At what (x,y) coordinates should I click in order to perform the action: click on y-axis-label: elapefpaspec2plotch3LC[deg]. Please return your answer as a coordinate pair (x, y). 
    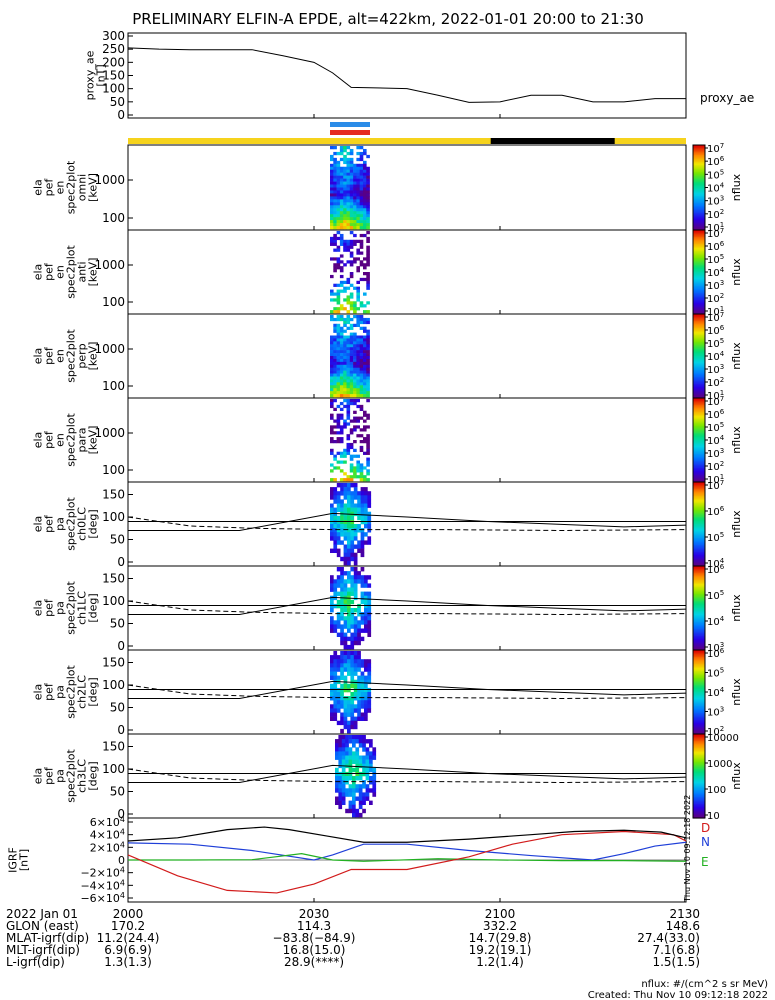
    Looking at the image, I should click on (66, 776).